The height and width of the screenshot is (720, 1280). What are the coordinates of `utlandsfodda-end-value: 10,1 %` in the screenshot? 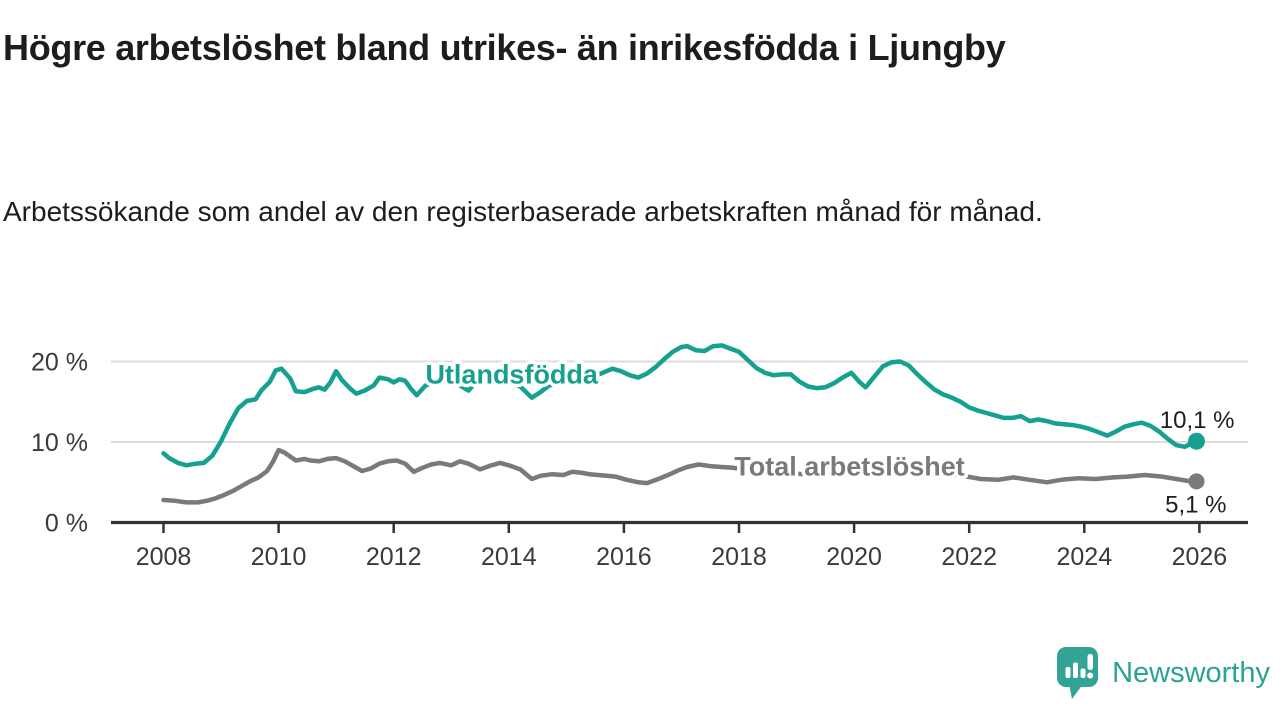 It's located at (1197, 420).